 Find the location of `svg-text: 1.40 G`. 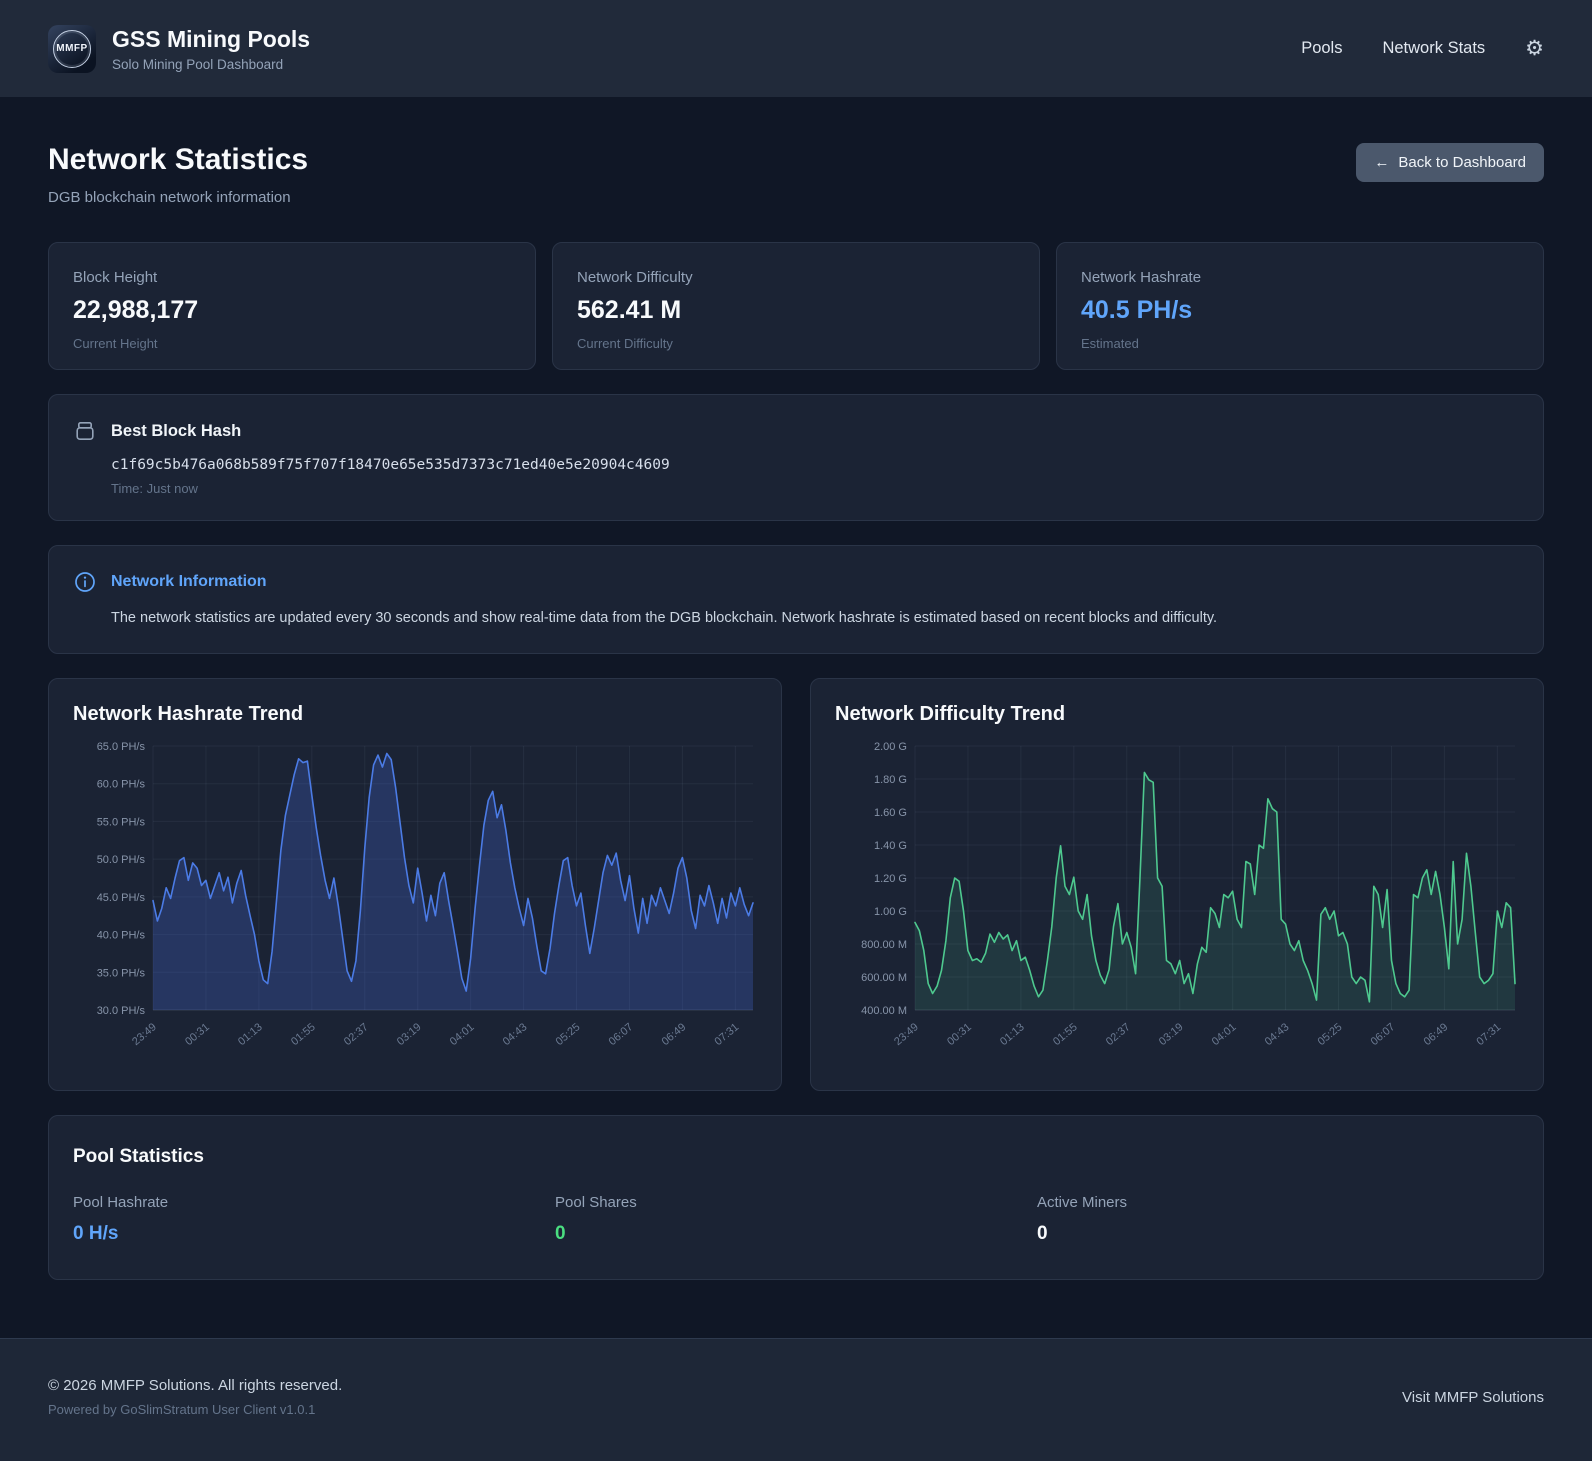

svg-text: 1.40 G is located at coordinates (890, 846).